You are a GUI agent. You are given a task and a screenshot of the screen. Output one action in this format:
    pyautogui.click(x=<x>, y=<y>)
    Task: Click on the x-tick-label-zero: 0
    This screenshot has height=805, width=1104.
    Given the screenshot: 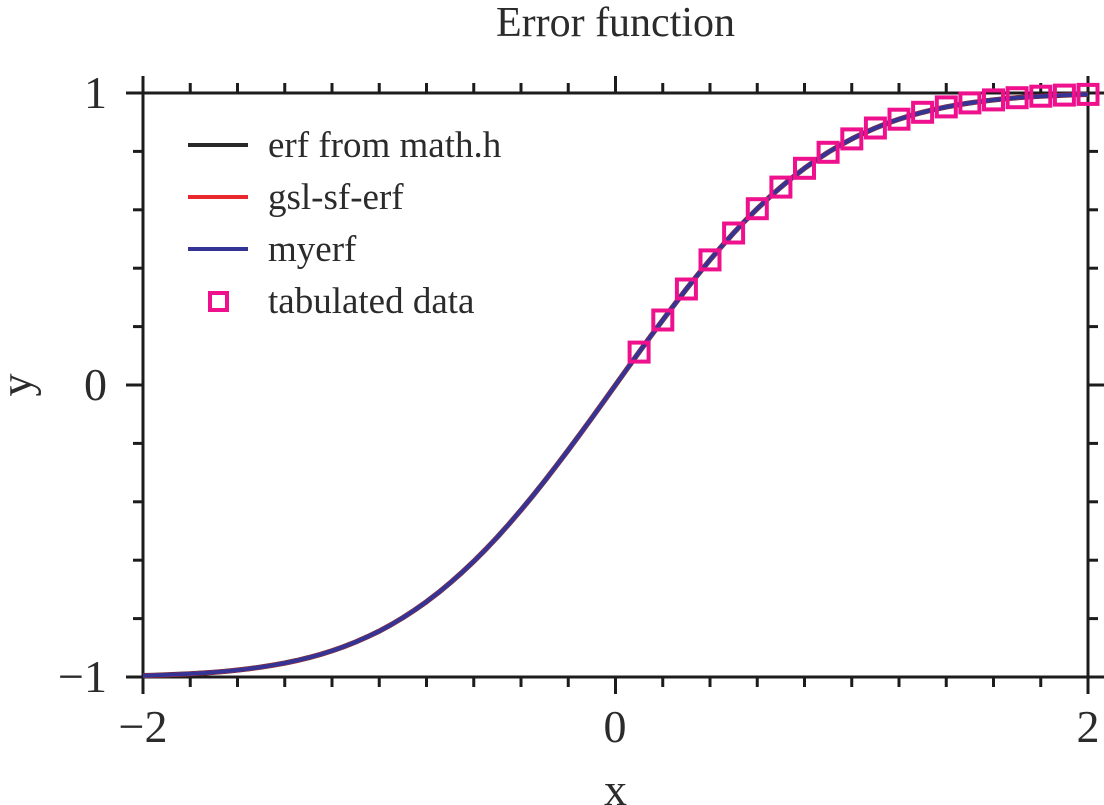 What is the action you would take?
    pyautogui.click(x=615, y=726)
    